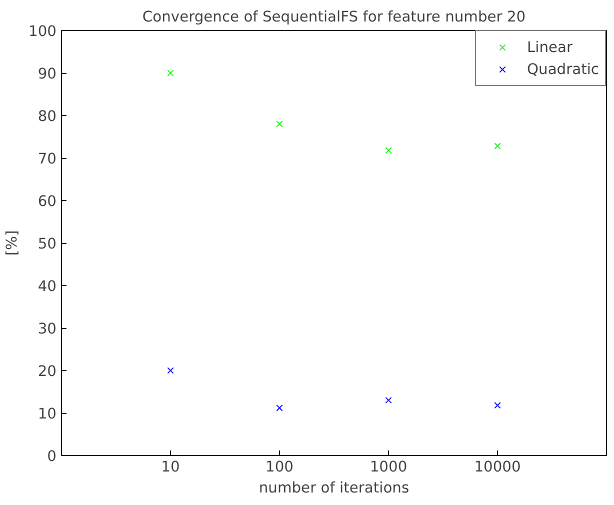 This screenshot has height=505, width=614. Describe the element at coordinates (47, 159) in the screenshot. I see `y-tick-label: 70` at that location.